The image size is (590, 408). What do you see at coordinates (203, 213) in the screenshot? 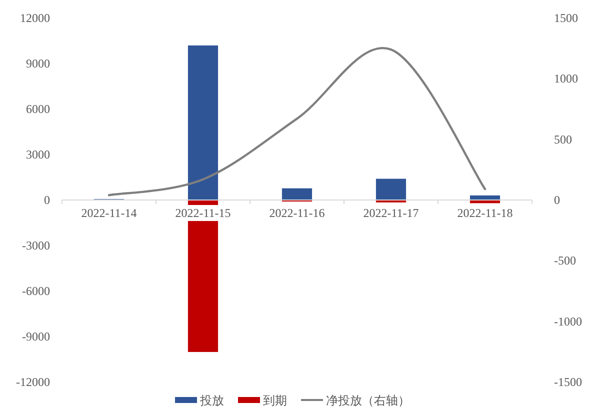
I see `x-tick-label: 2022-11-15` at bounding box center [203, 213].